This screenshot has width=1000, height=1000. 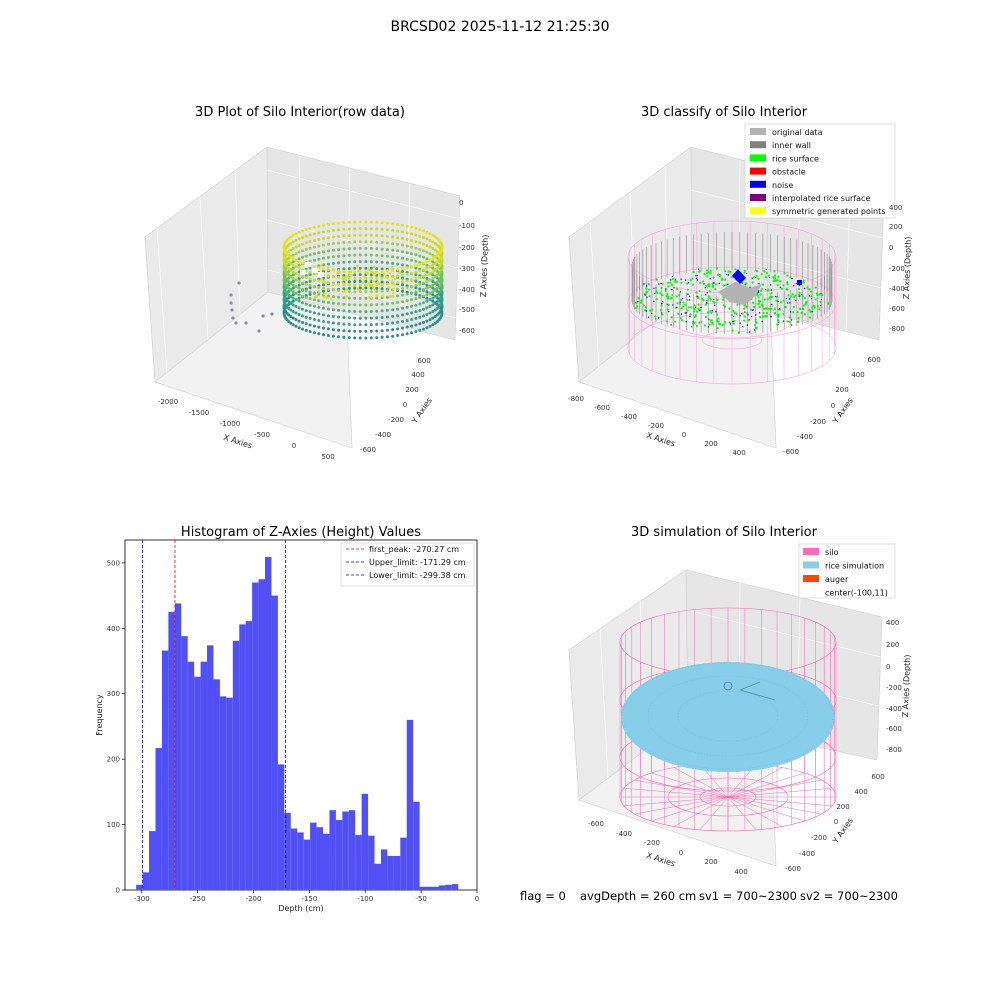 What do you see at coordinates (897, 289) in the screenshot?
I see `panel2-ztick: -400` at bounding box center [897, 289].